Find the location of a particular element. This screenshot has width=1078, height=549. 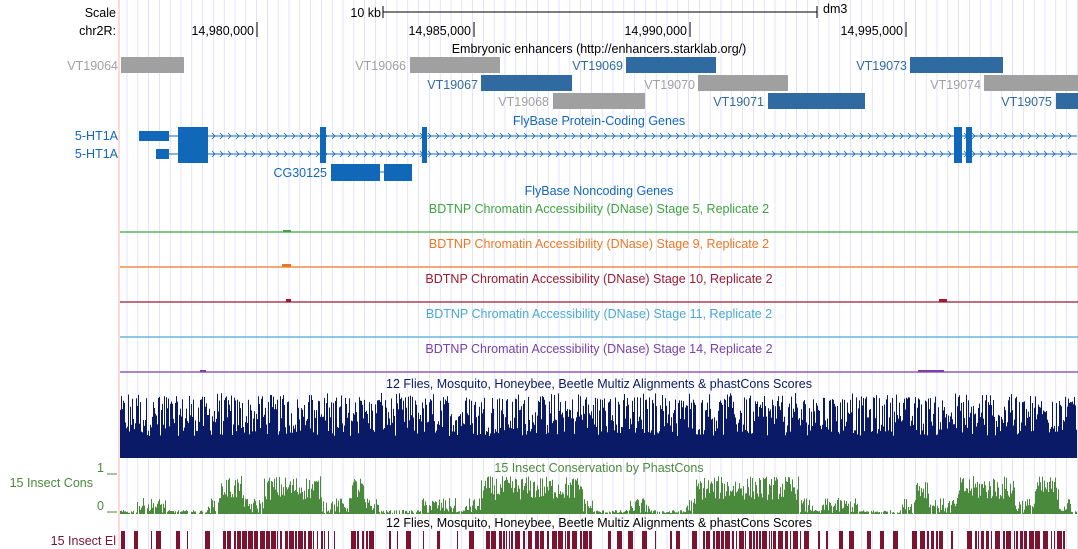

position-label: 14,990,000 is located at coordinates (655, 31).